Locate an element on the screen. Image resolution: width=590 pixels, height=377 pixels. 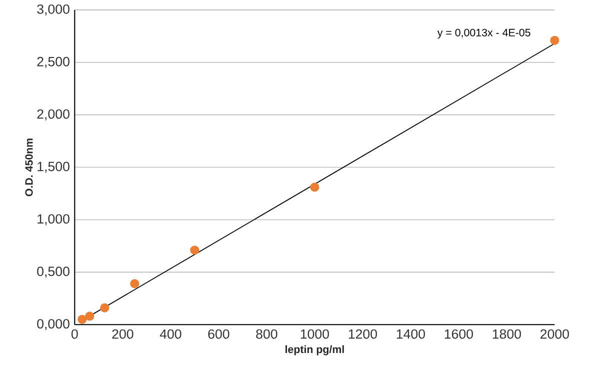
y-axis-title: O.D. 450nm is located at coordinates (29, 167).